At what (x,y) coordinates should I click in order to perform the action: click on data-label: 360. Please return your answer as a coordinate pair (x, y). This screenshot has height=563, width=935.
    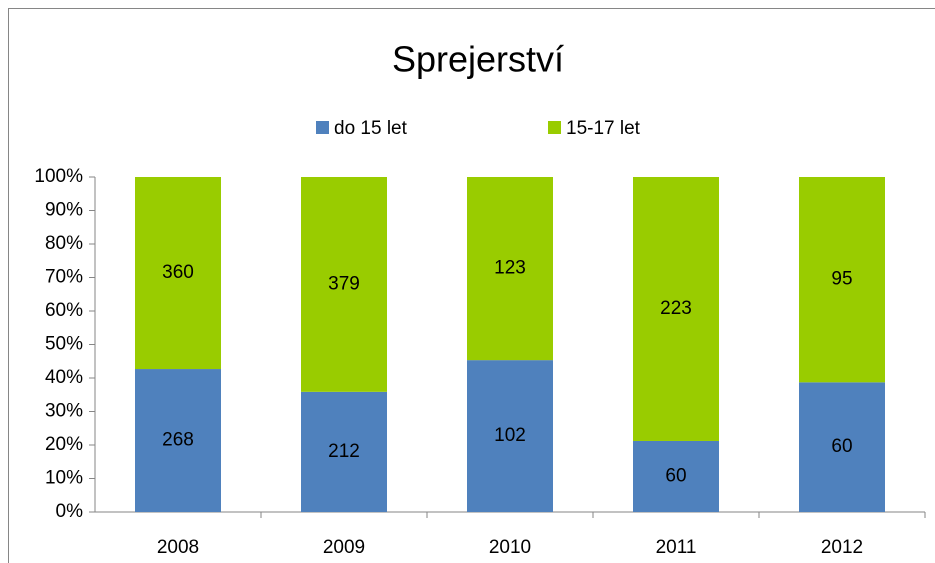
    Looking at the image, I should click on (178, 272).